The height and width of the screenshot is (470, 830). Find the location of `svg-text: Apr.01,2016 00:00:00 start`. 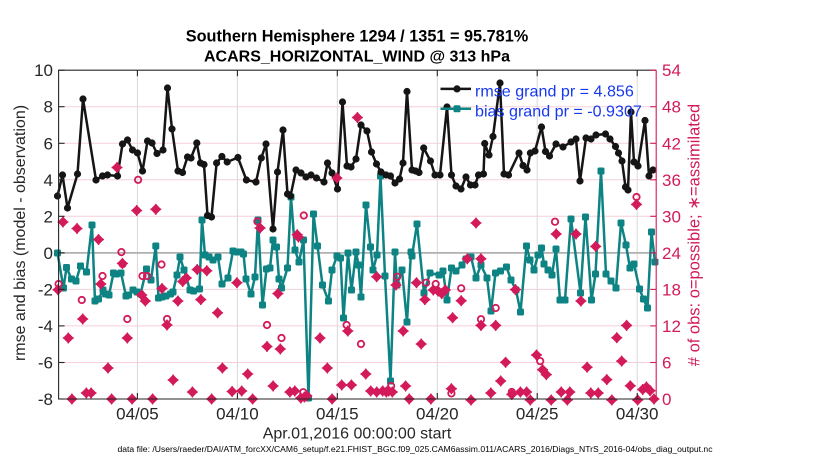

svg-text: Apr.01,2016 00:00:00 start is located at coordinates (357, 434).